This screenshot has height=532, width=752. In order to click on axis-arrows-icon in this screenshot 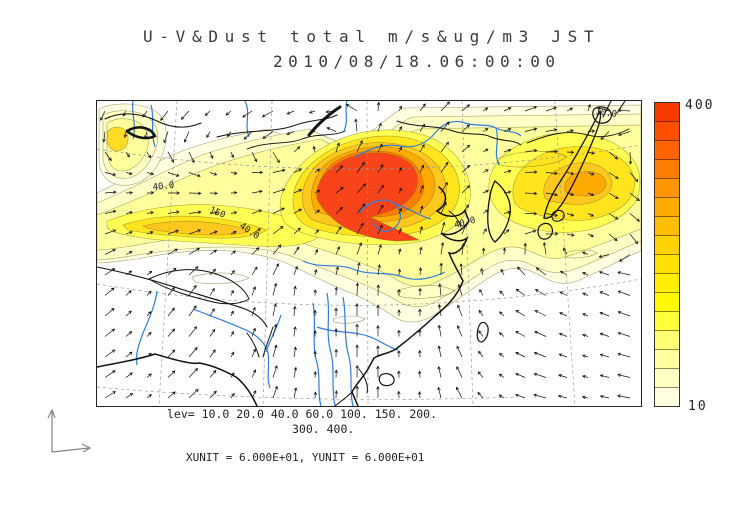, I will do `click(69, 430)`.